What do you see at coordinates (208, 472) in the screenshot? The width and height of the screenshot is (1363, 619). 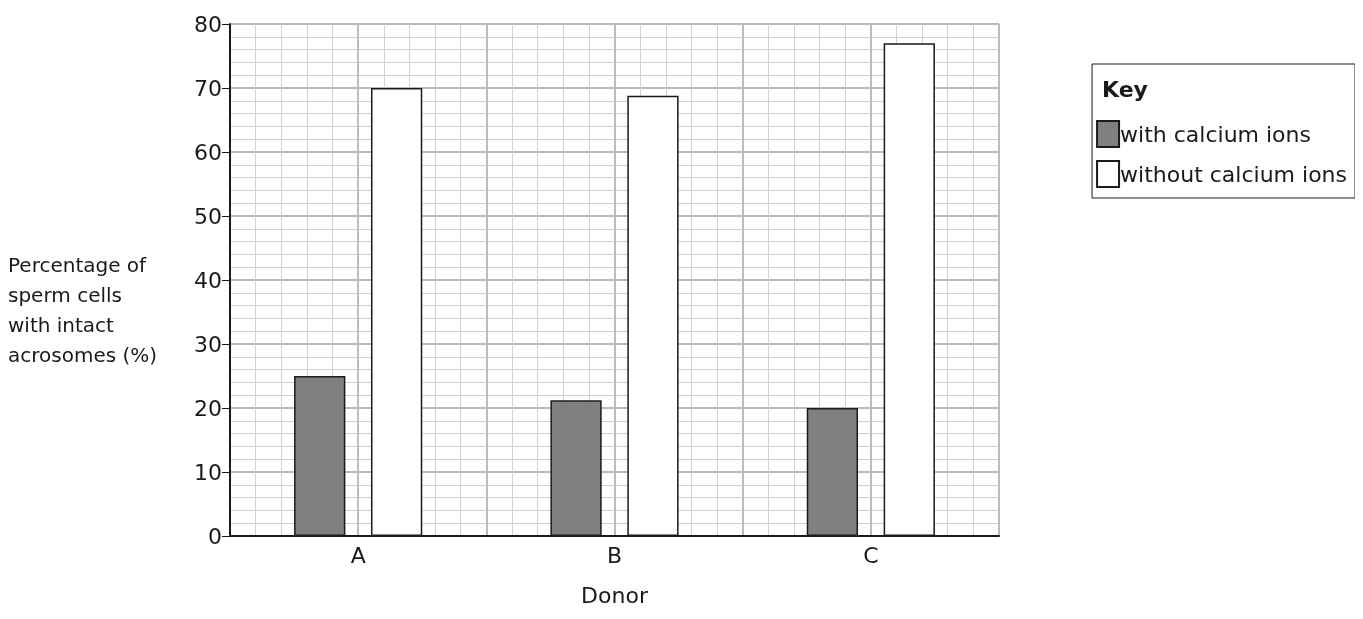 I see `y-tick-label: 10` at bounding box center [208, 472].